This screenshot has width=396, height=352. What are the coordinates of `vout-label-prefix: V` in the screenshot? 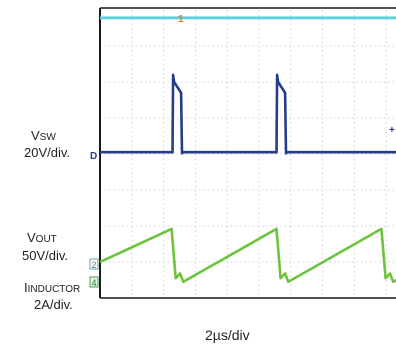 It's located at (31, 237).